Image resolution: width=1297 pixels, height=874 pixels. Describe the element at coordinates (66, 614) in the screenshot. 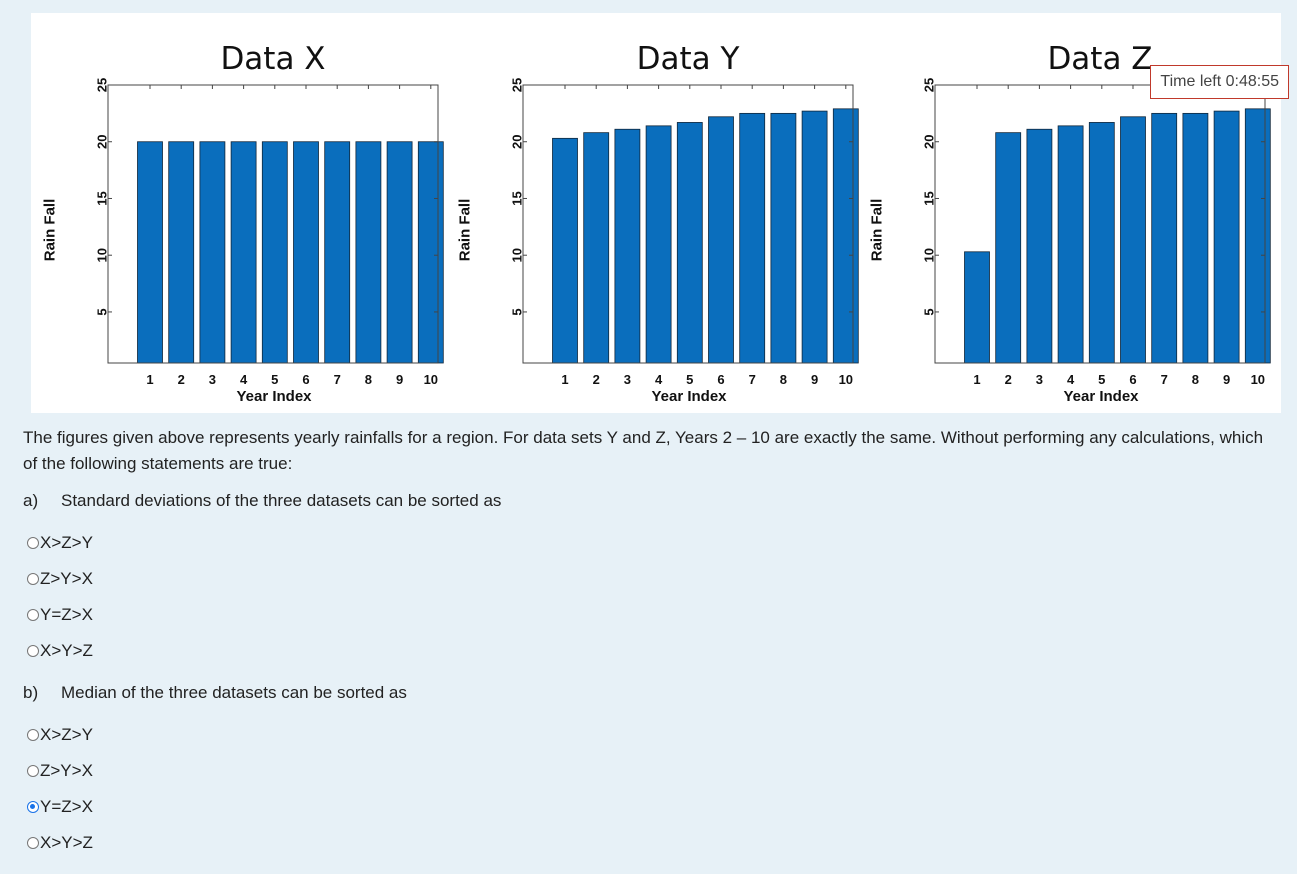

I see `option-label: Y=Z>X` at that location.